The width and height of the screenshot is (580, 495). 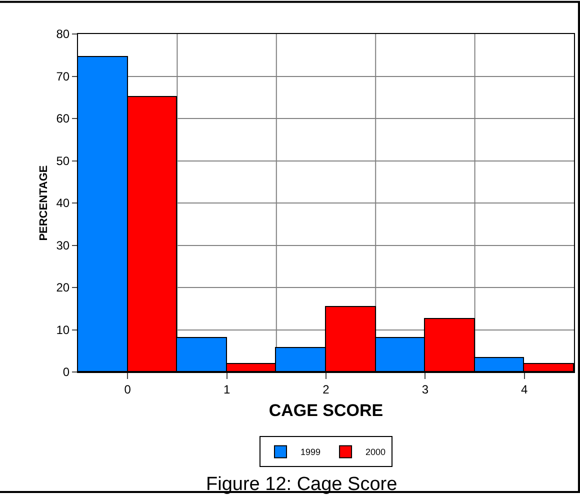 What do you see at coordinates (63, 203) in the screenshot?
I see `y-tick-label: 40` at bounding box center [63, 203].